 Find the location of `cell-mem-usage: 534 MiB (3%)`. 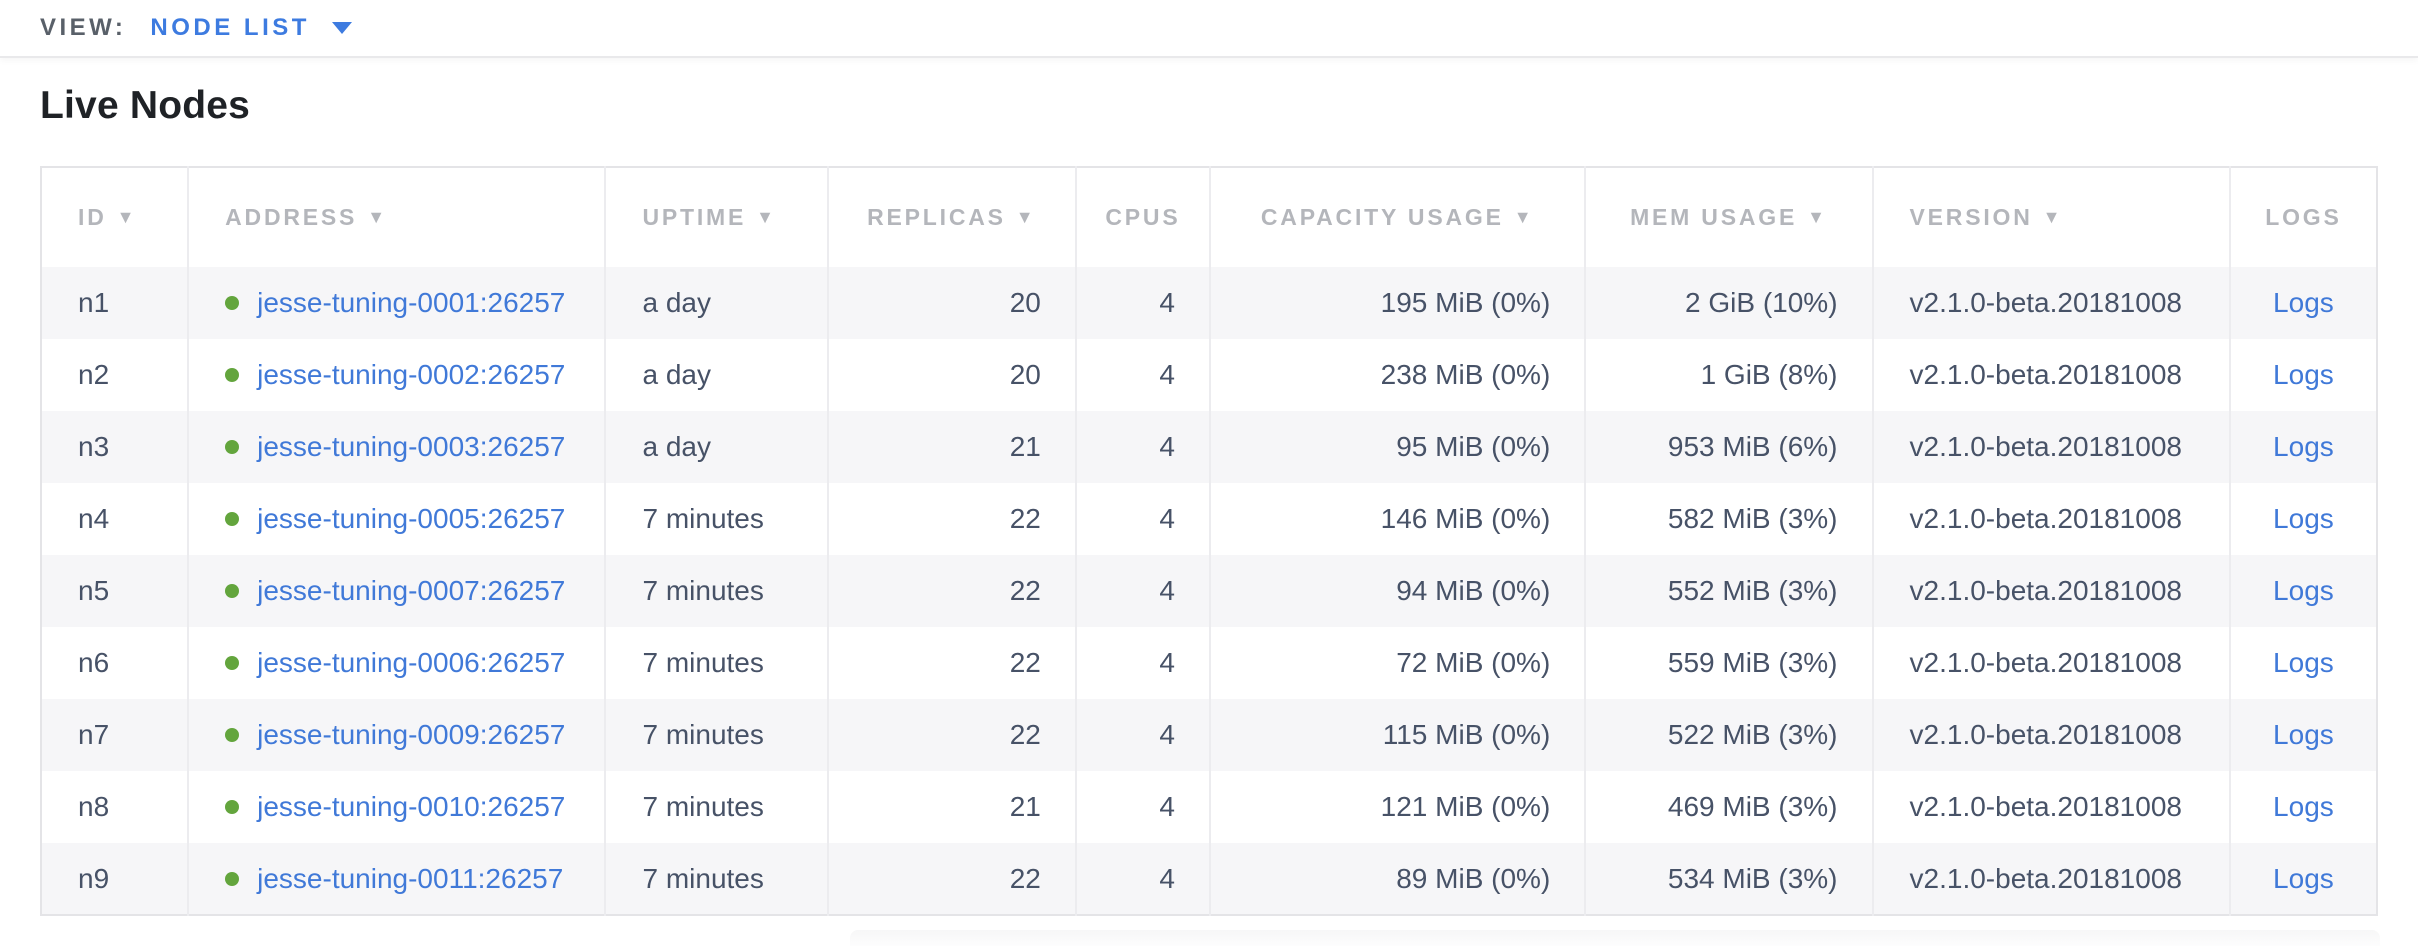

cell-mem-usage: 534 MiB (3%) is located at coordinates (1728, 879).